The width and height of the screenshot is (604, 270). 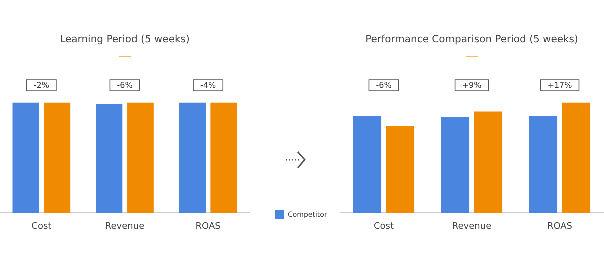 I want to click on text: -2%, so click(x=42, y=85).